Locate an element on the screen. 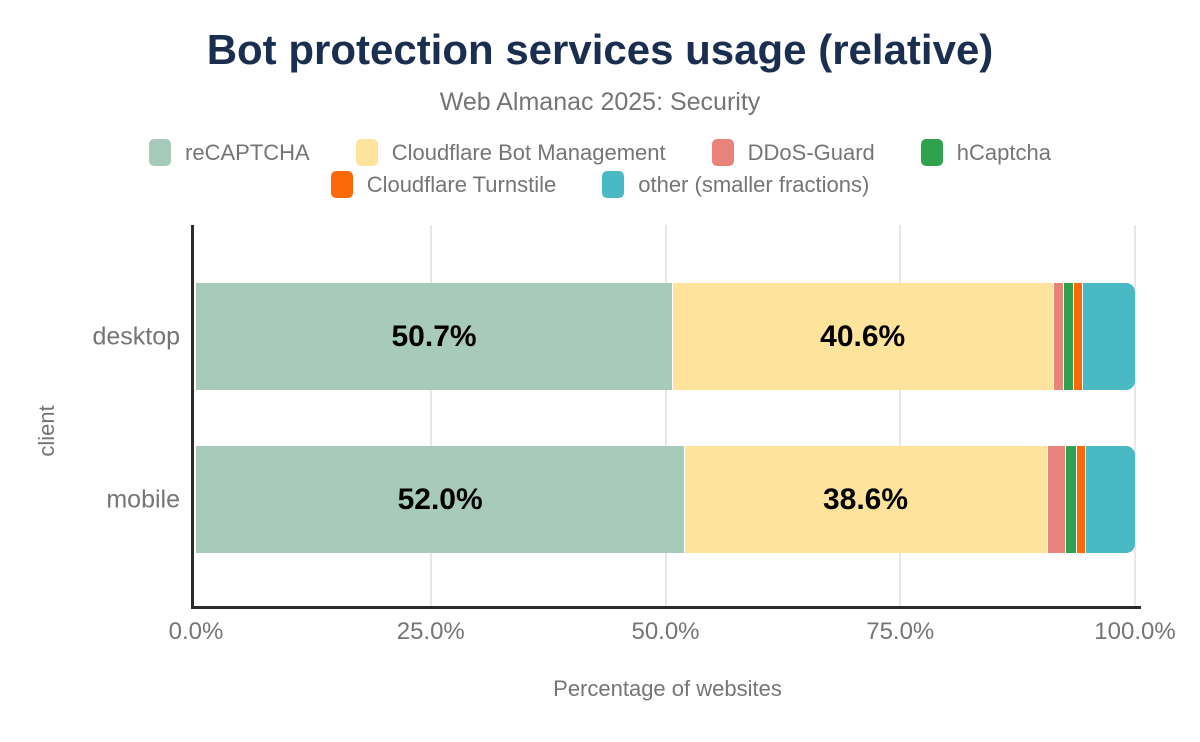 This screenshot has width=1200, height=742. legend-swatch-cloudflare-bot-management is located at coordinates (366, 152).